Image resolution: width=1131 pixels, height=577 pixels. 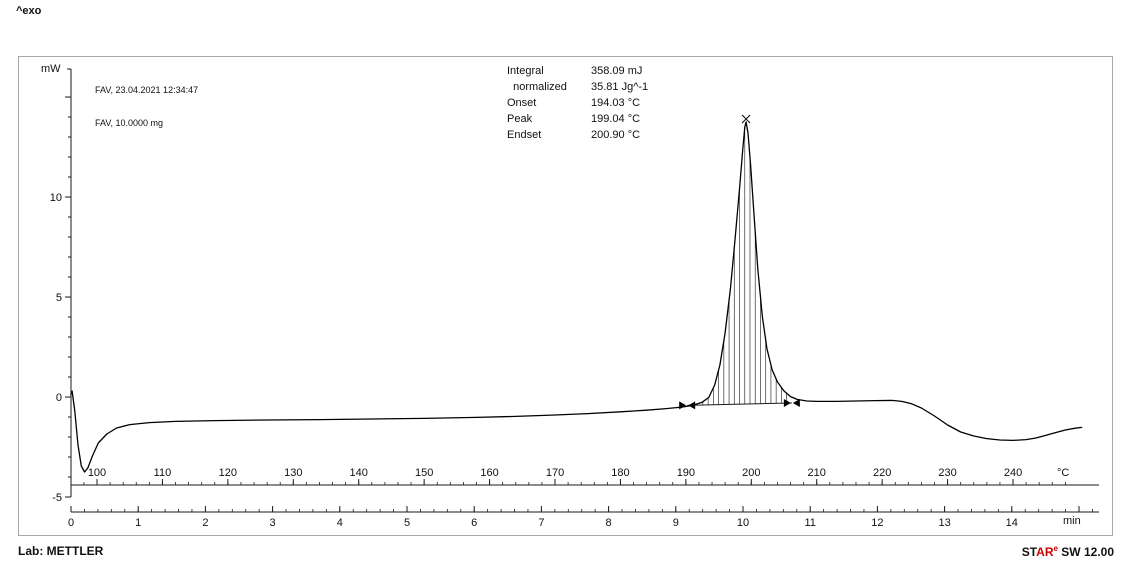 What do you see at coordinates (474, 523) in the screenshot?
I see `time-tick-label: 6` at bounding box center [474, 523].